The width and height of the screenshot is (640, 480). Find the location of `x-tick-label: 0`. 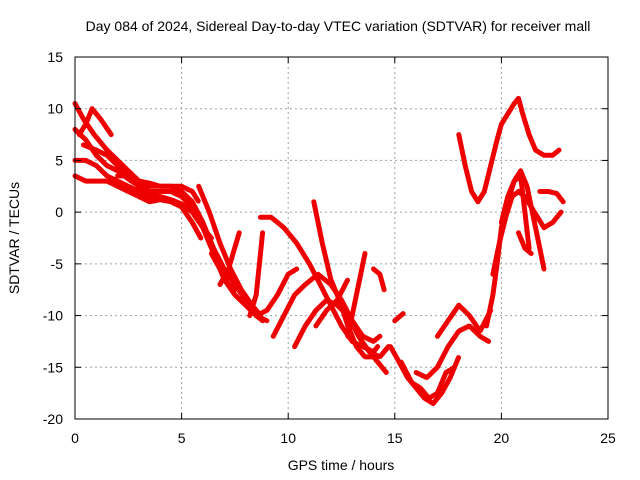

x-tick-label: 0 is located at coordinates (75, 438).